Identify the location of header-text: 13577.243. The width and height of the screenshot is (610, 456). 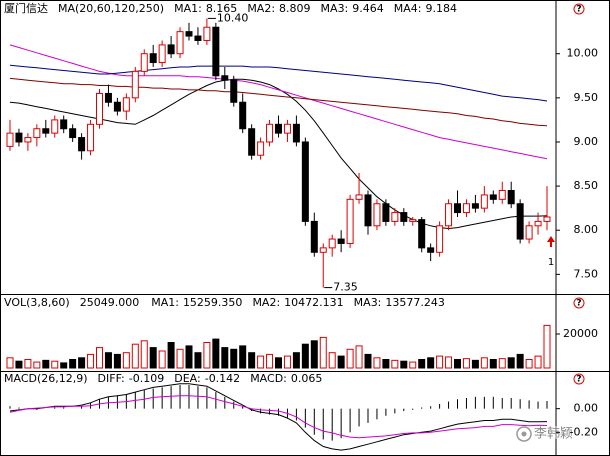
(415, 302).